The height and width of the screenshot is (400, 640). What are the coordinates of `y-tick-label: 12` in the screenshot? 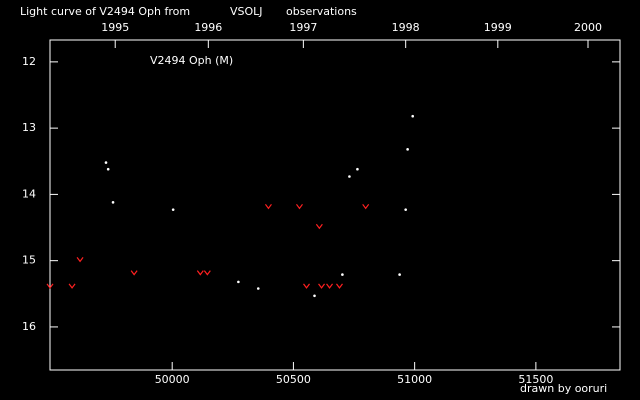 It's located at (29, 61).